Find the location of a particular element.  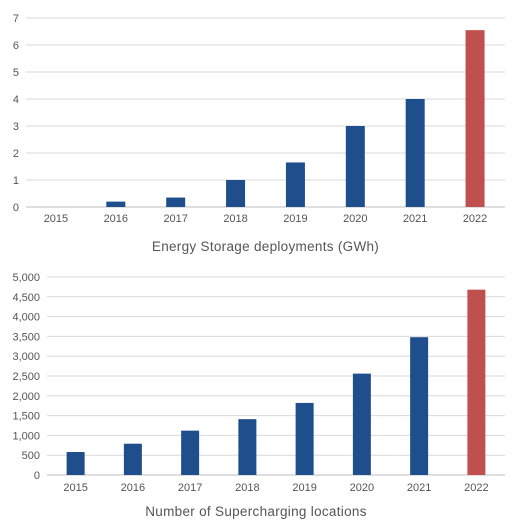

y-tick-label: 4,000 is located at coordinates (26, 318).